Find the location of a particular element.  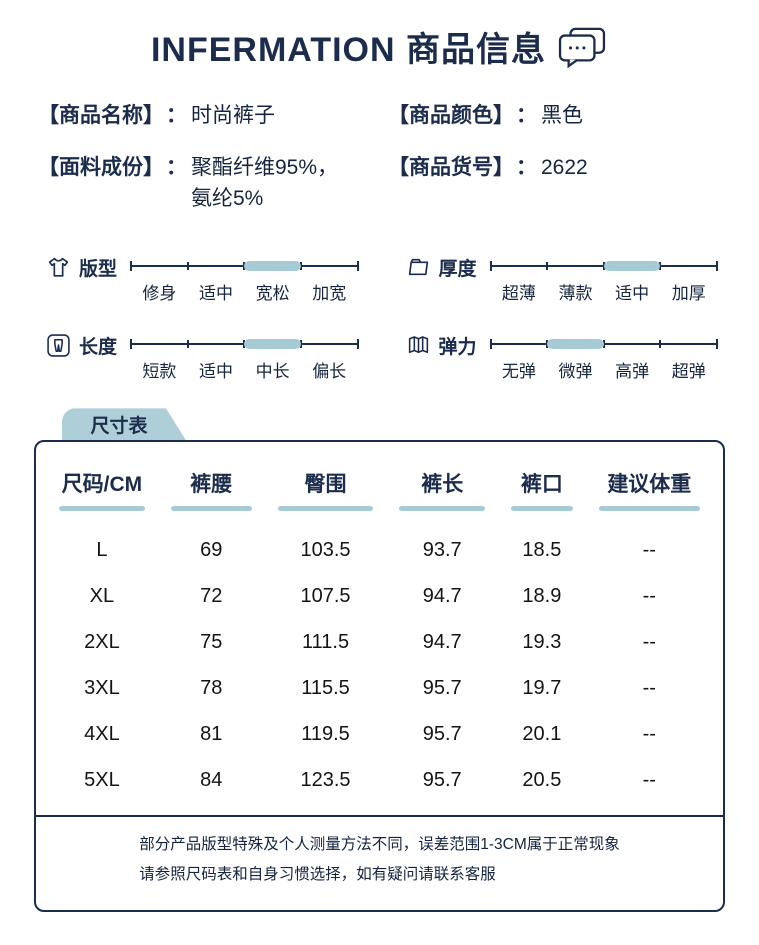

size-note-line2: 请参照尺码表和自身习惯选择，如有疑问请联系客服 is located at coordinates (317, 874).